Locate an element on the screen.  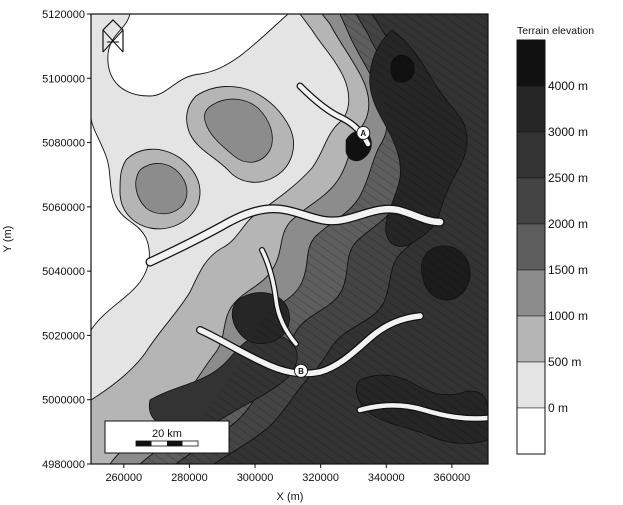
y-axis-title: Y (m) is located at coordinates (8, 239).